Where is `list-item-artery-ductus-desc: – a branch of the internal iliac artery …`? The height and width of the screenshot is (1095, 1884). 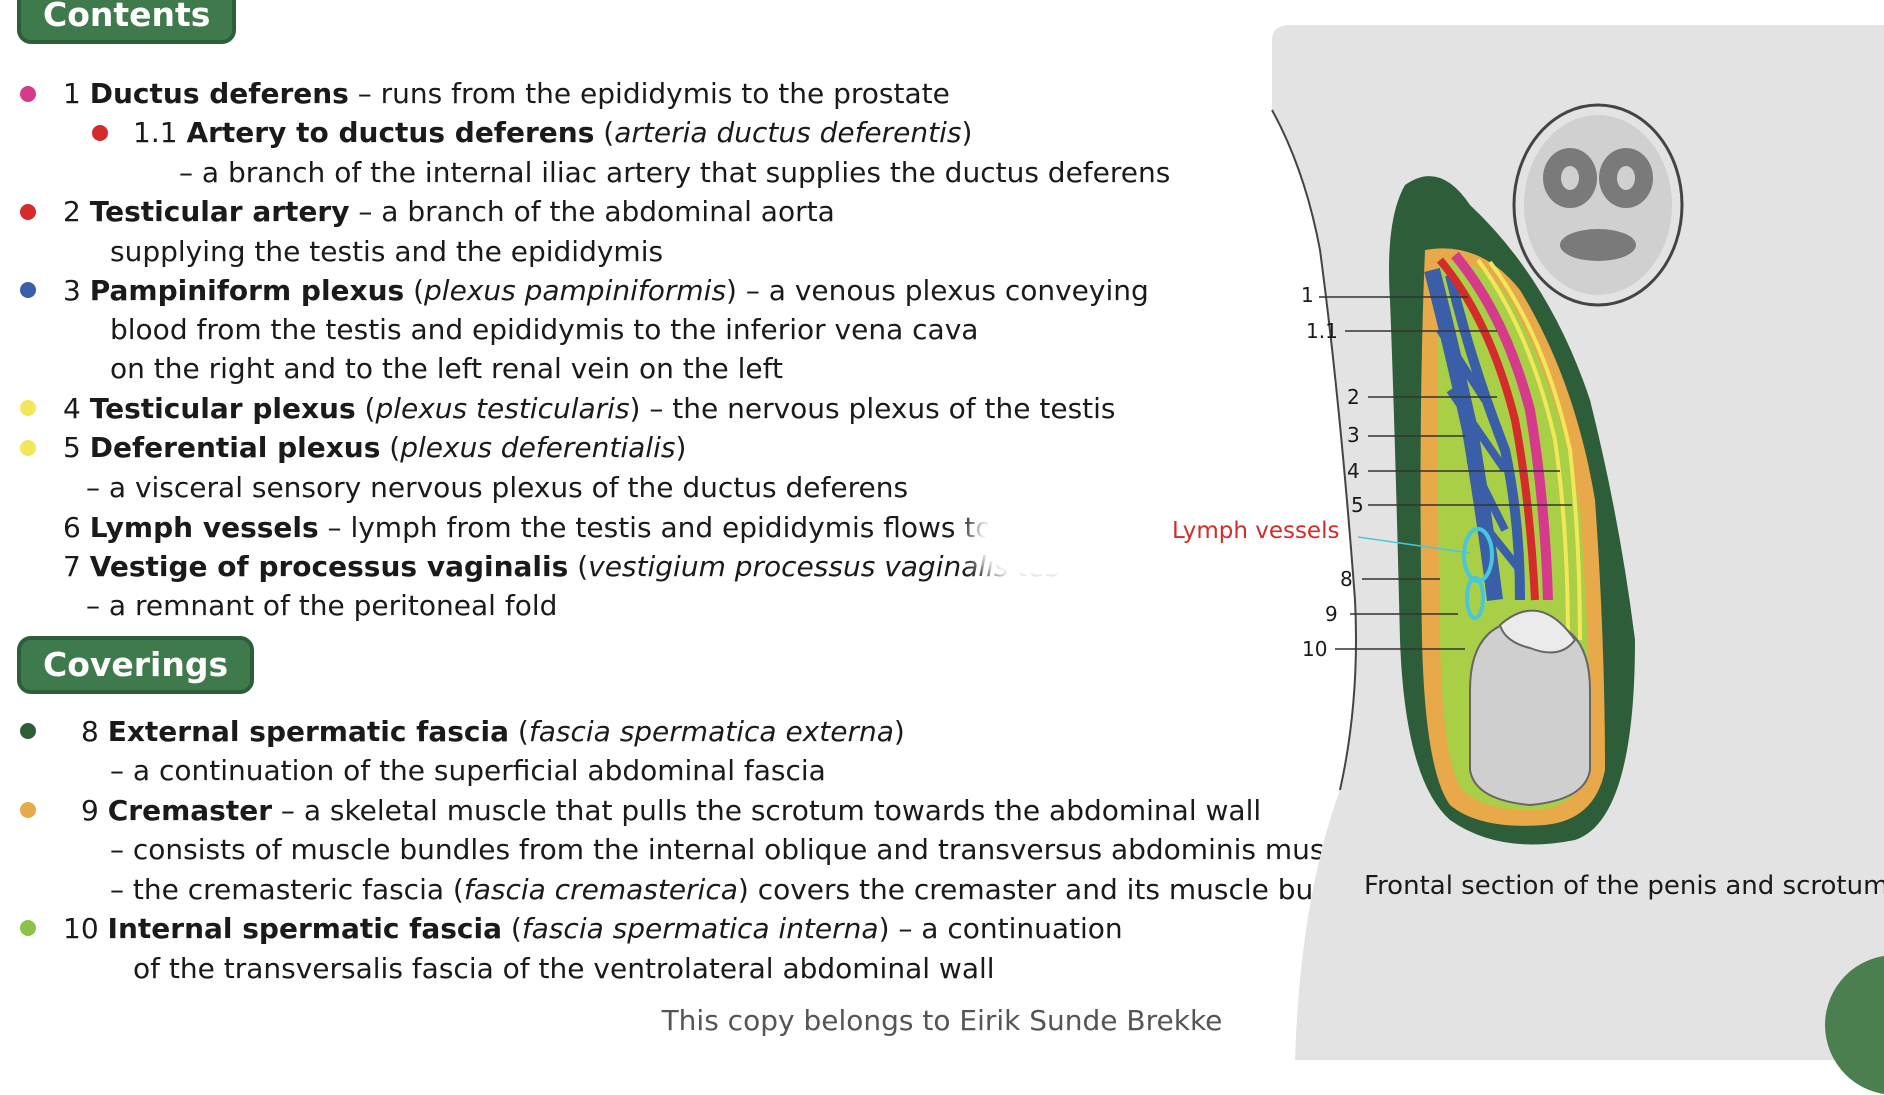 list-item-artery-ductus-desc: – a branch of the internal iliac artery … is located at coordinates (675, 172).